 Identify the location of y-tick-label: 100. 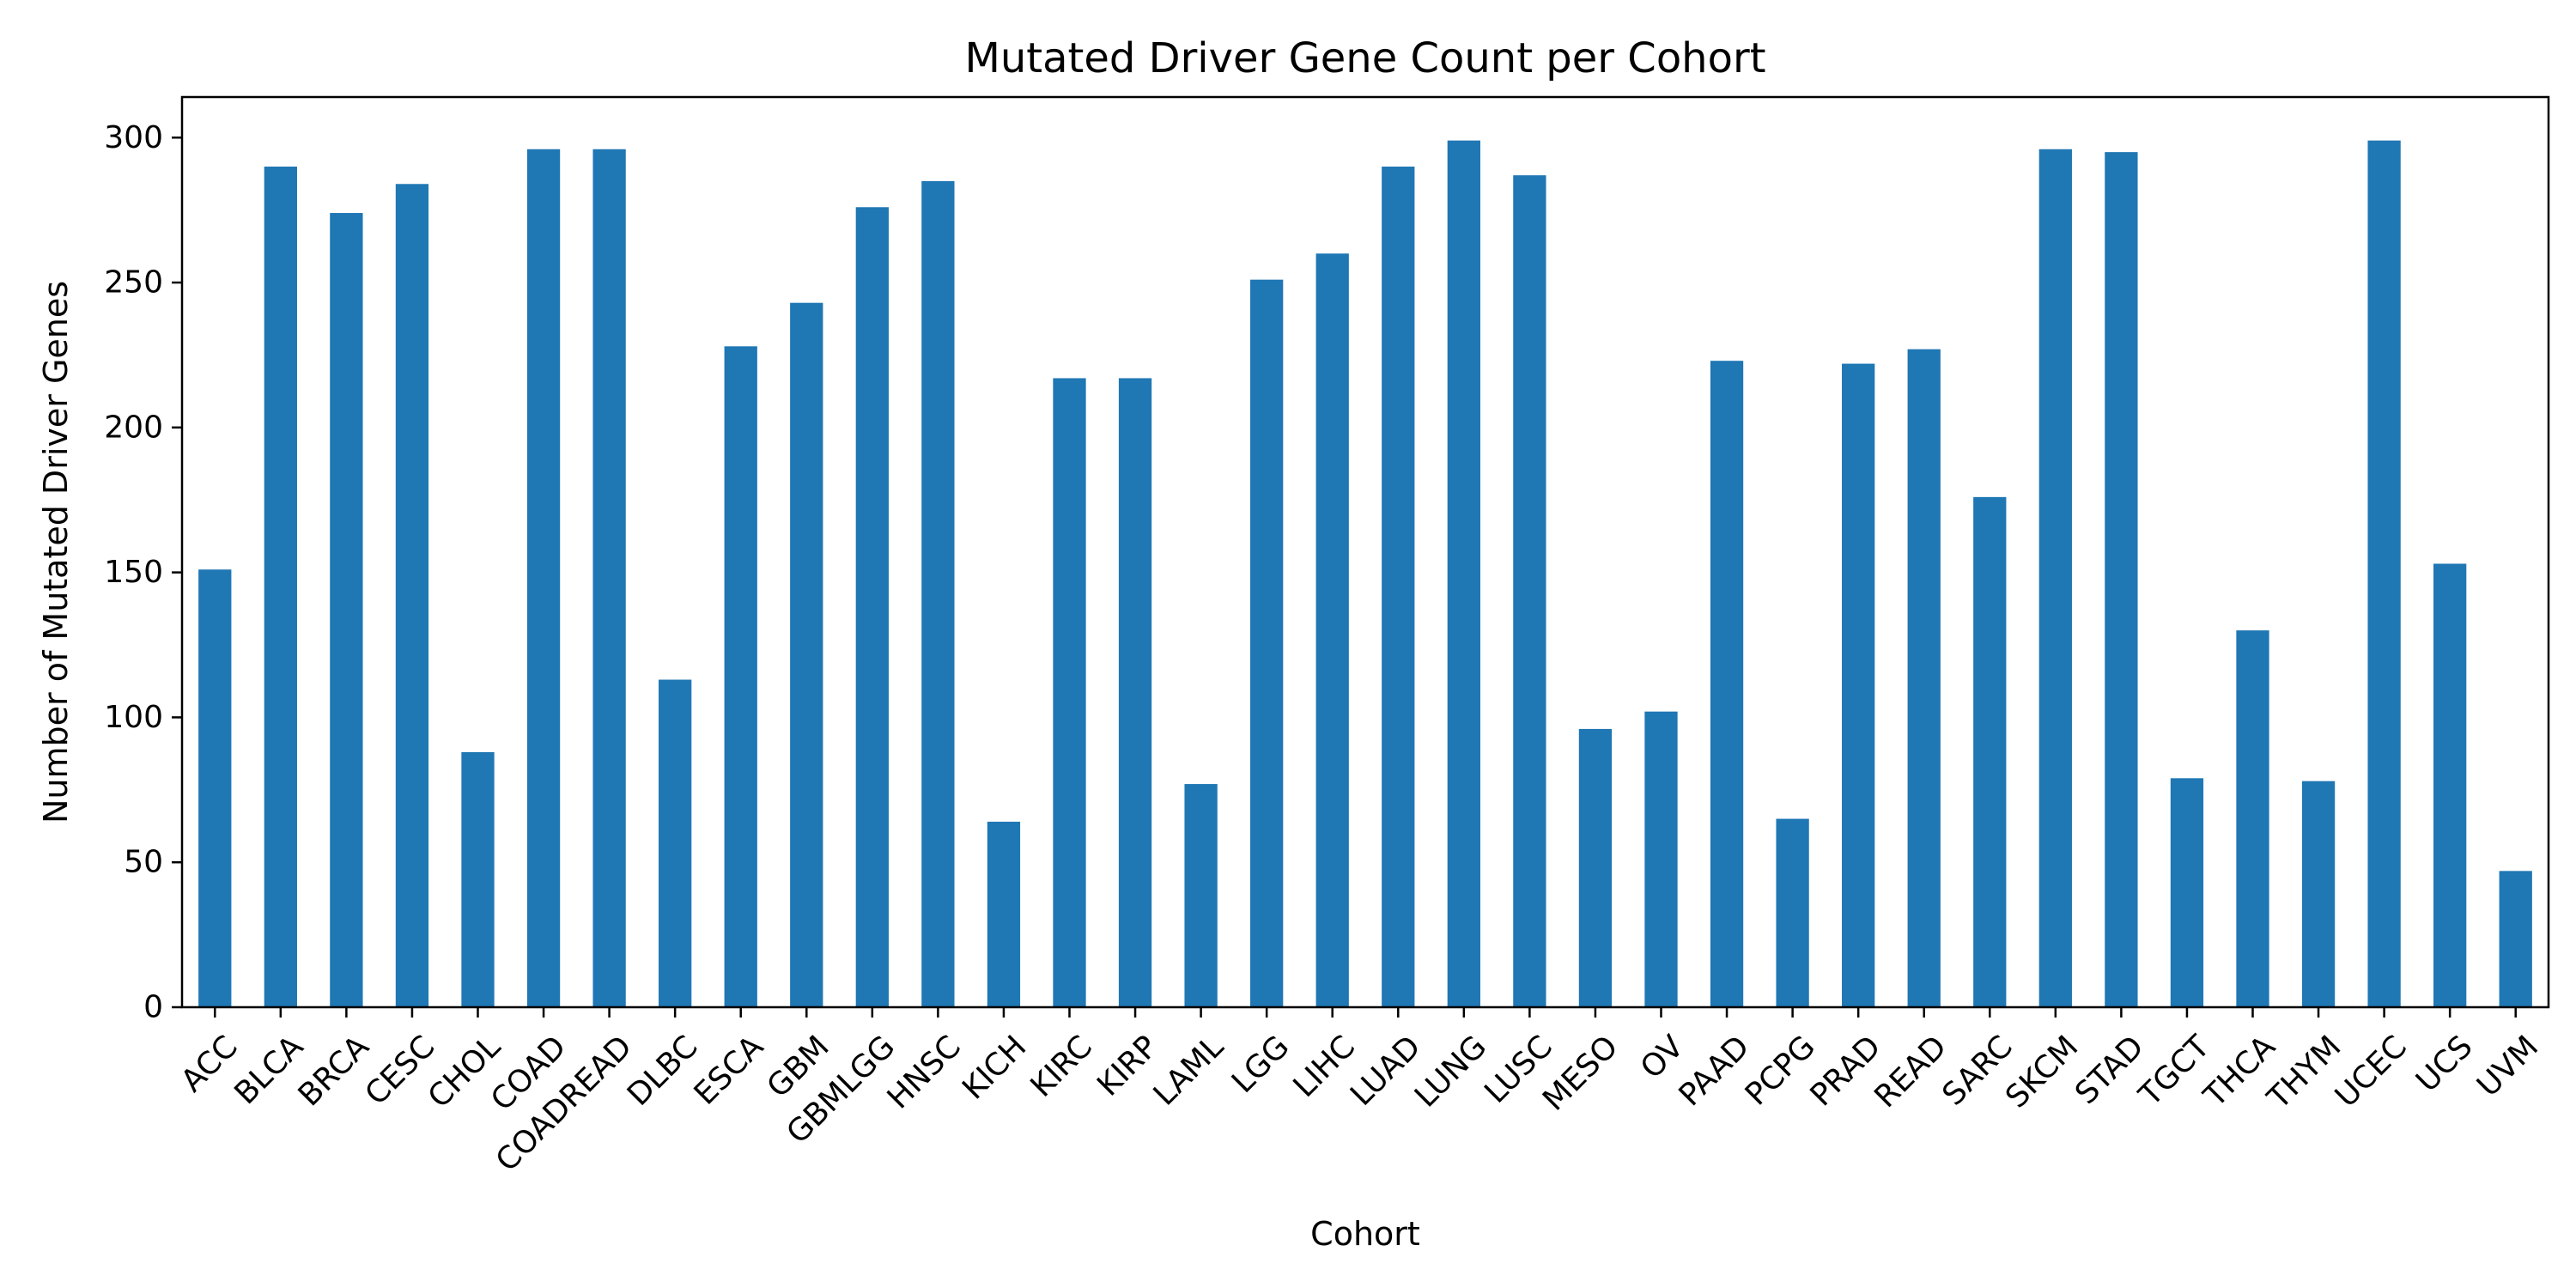
(133, 717).